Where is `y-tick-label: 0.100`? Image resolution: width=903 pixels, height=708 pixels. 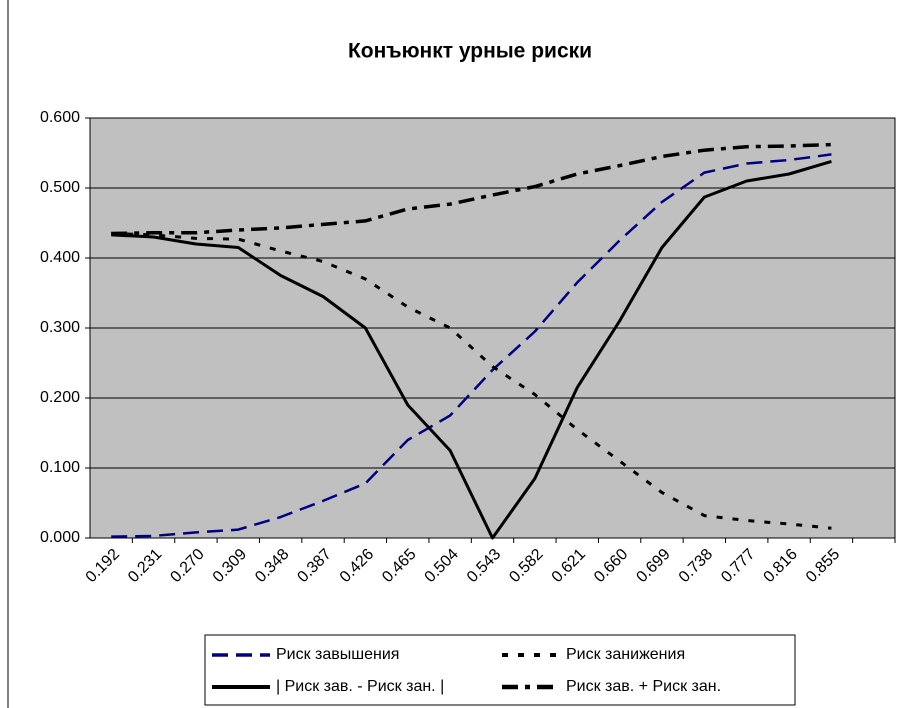
y-tick-label: 0.100 is located at coordinates (60, 467).